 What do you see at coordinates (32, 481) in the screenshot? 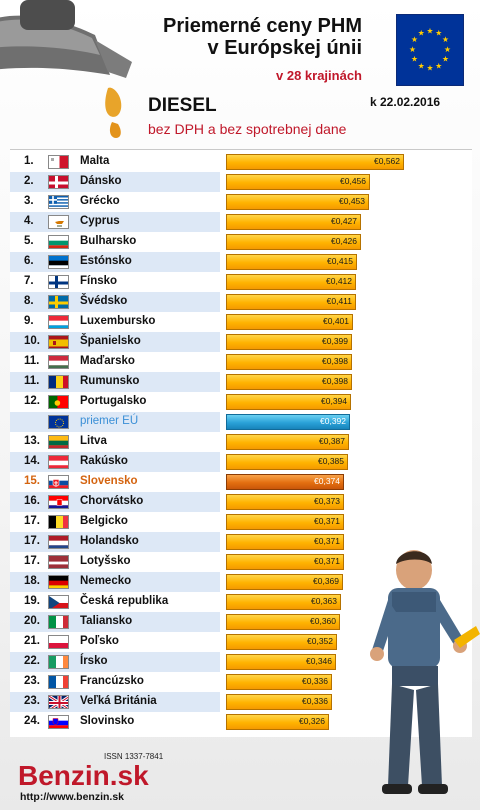
I see `rank-label: 15.` at bounding box center [32, 481].